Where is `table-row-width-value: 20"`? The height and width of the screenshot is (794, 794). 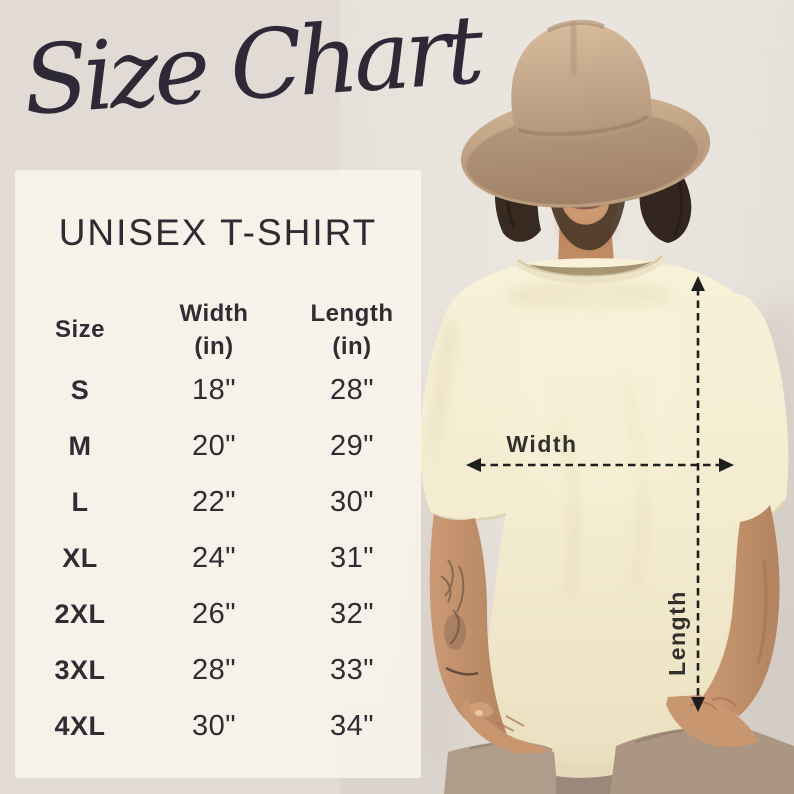 table-row-width-value: 20" is located at coordinates (214, 445).